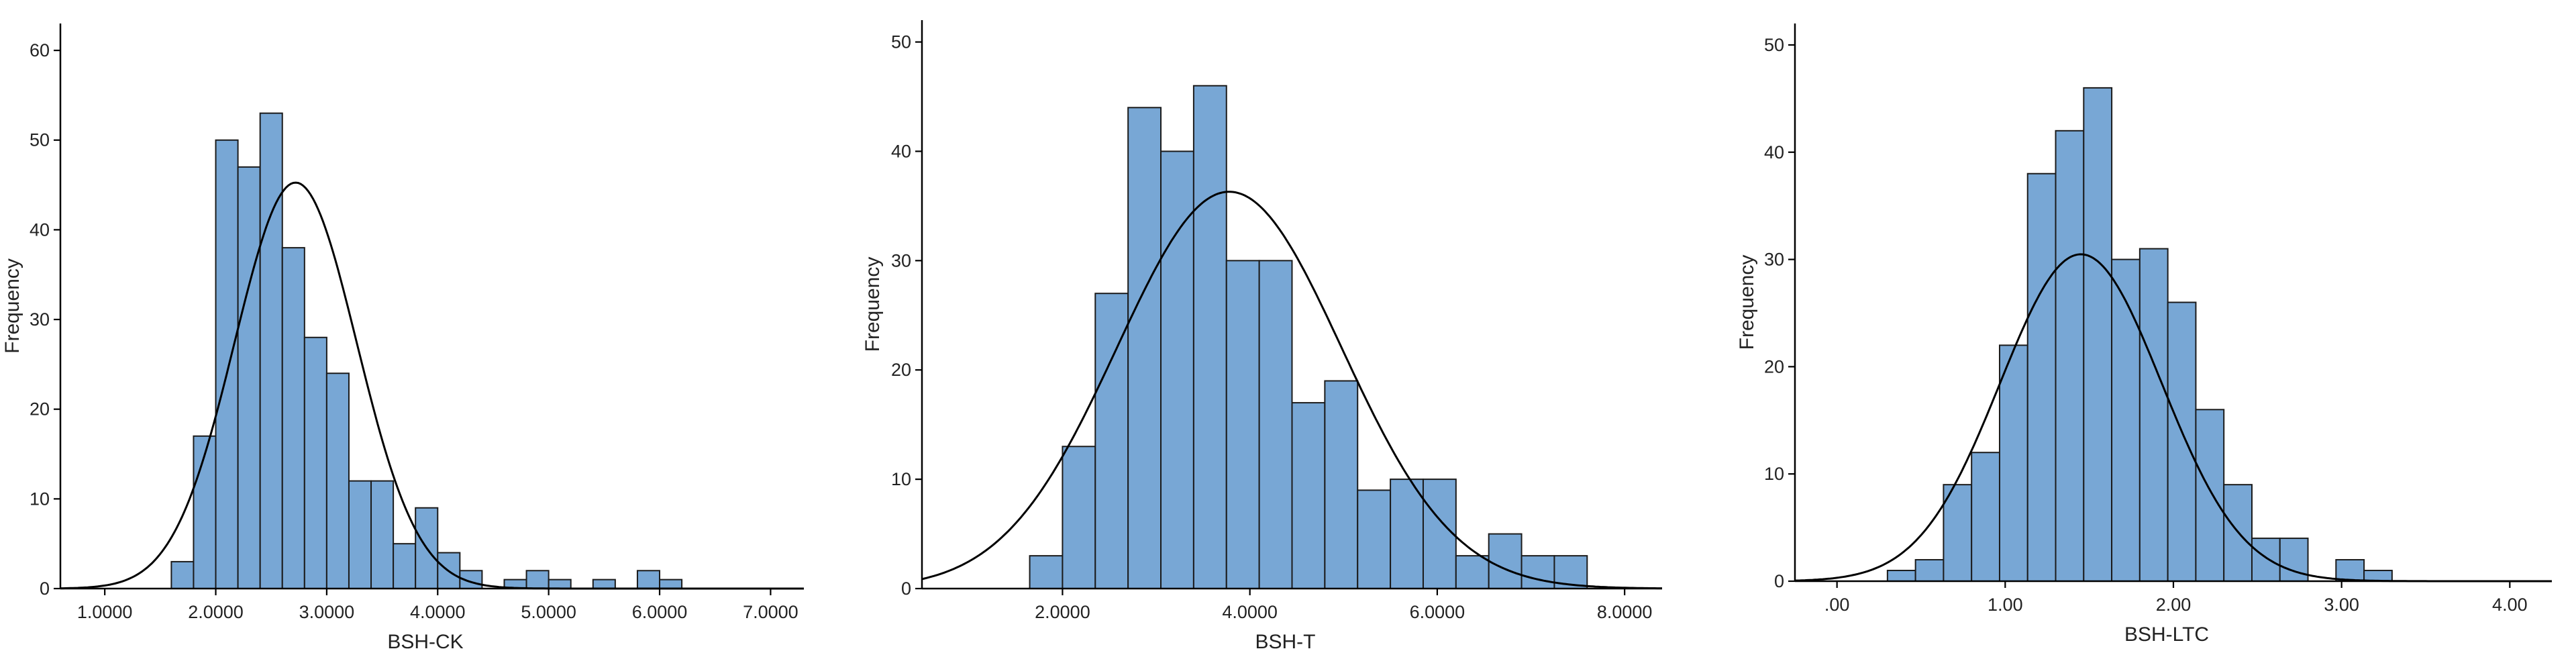  What do you see at coordinates (2510, 605) in the screenshot?
I see `x-tick-label: 4.00` at bounding box center [2510, 605].